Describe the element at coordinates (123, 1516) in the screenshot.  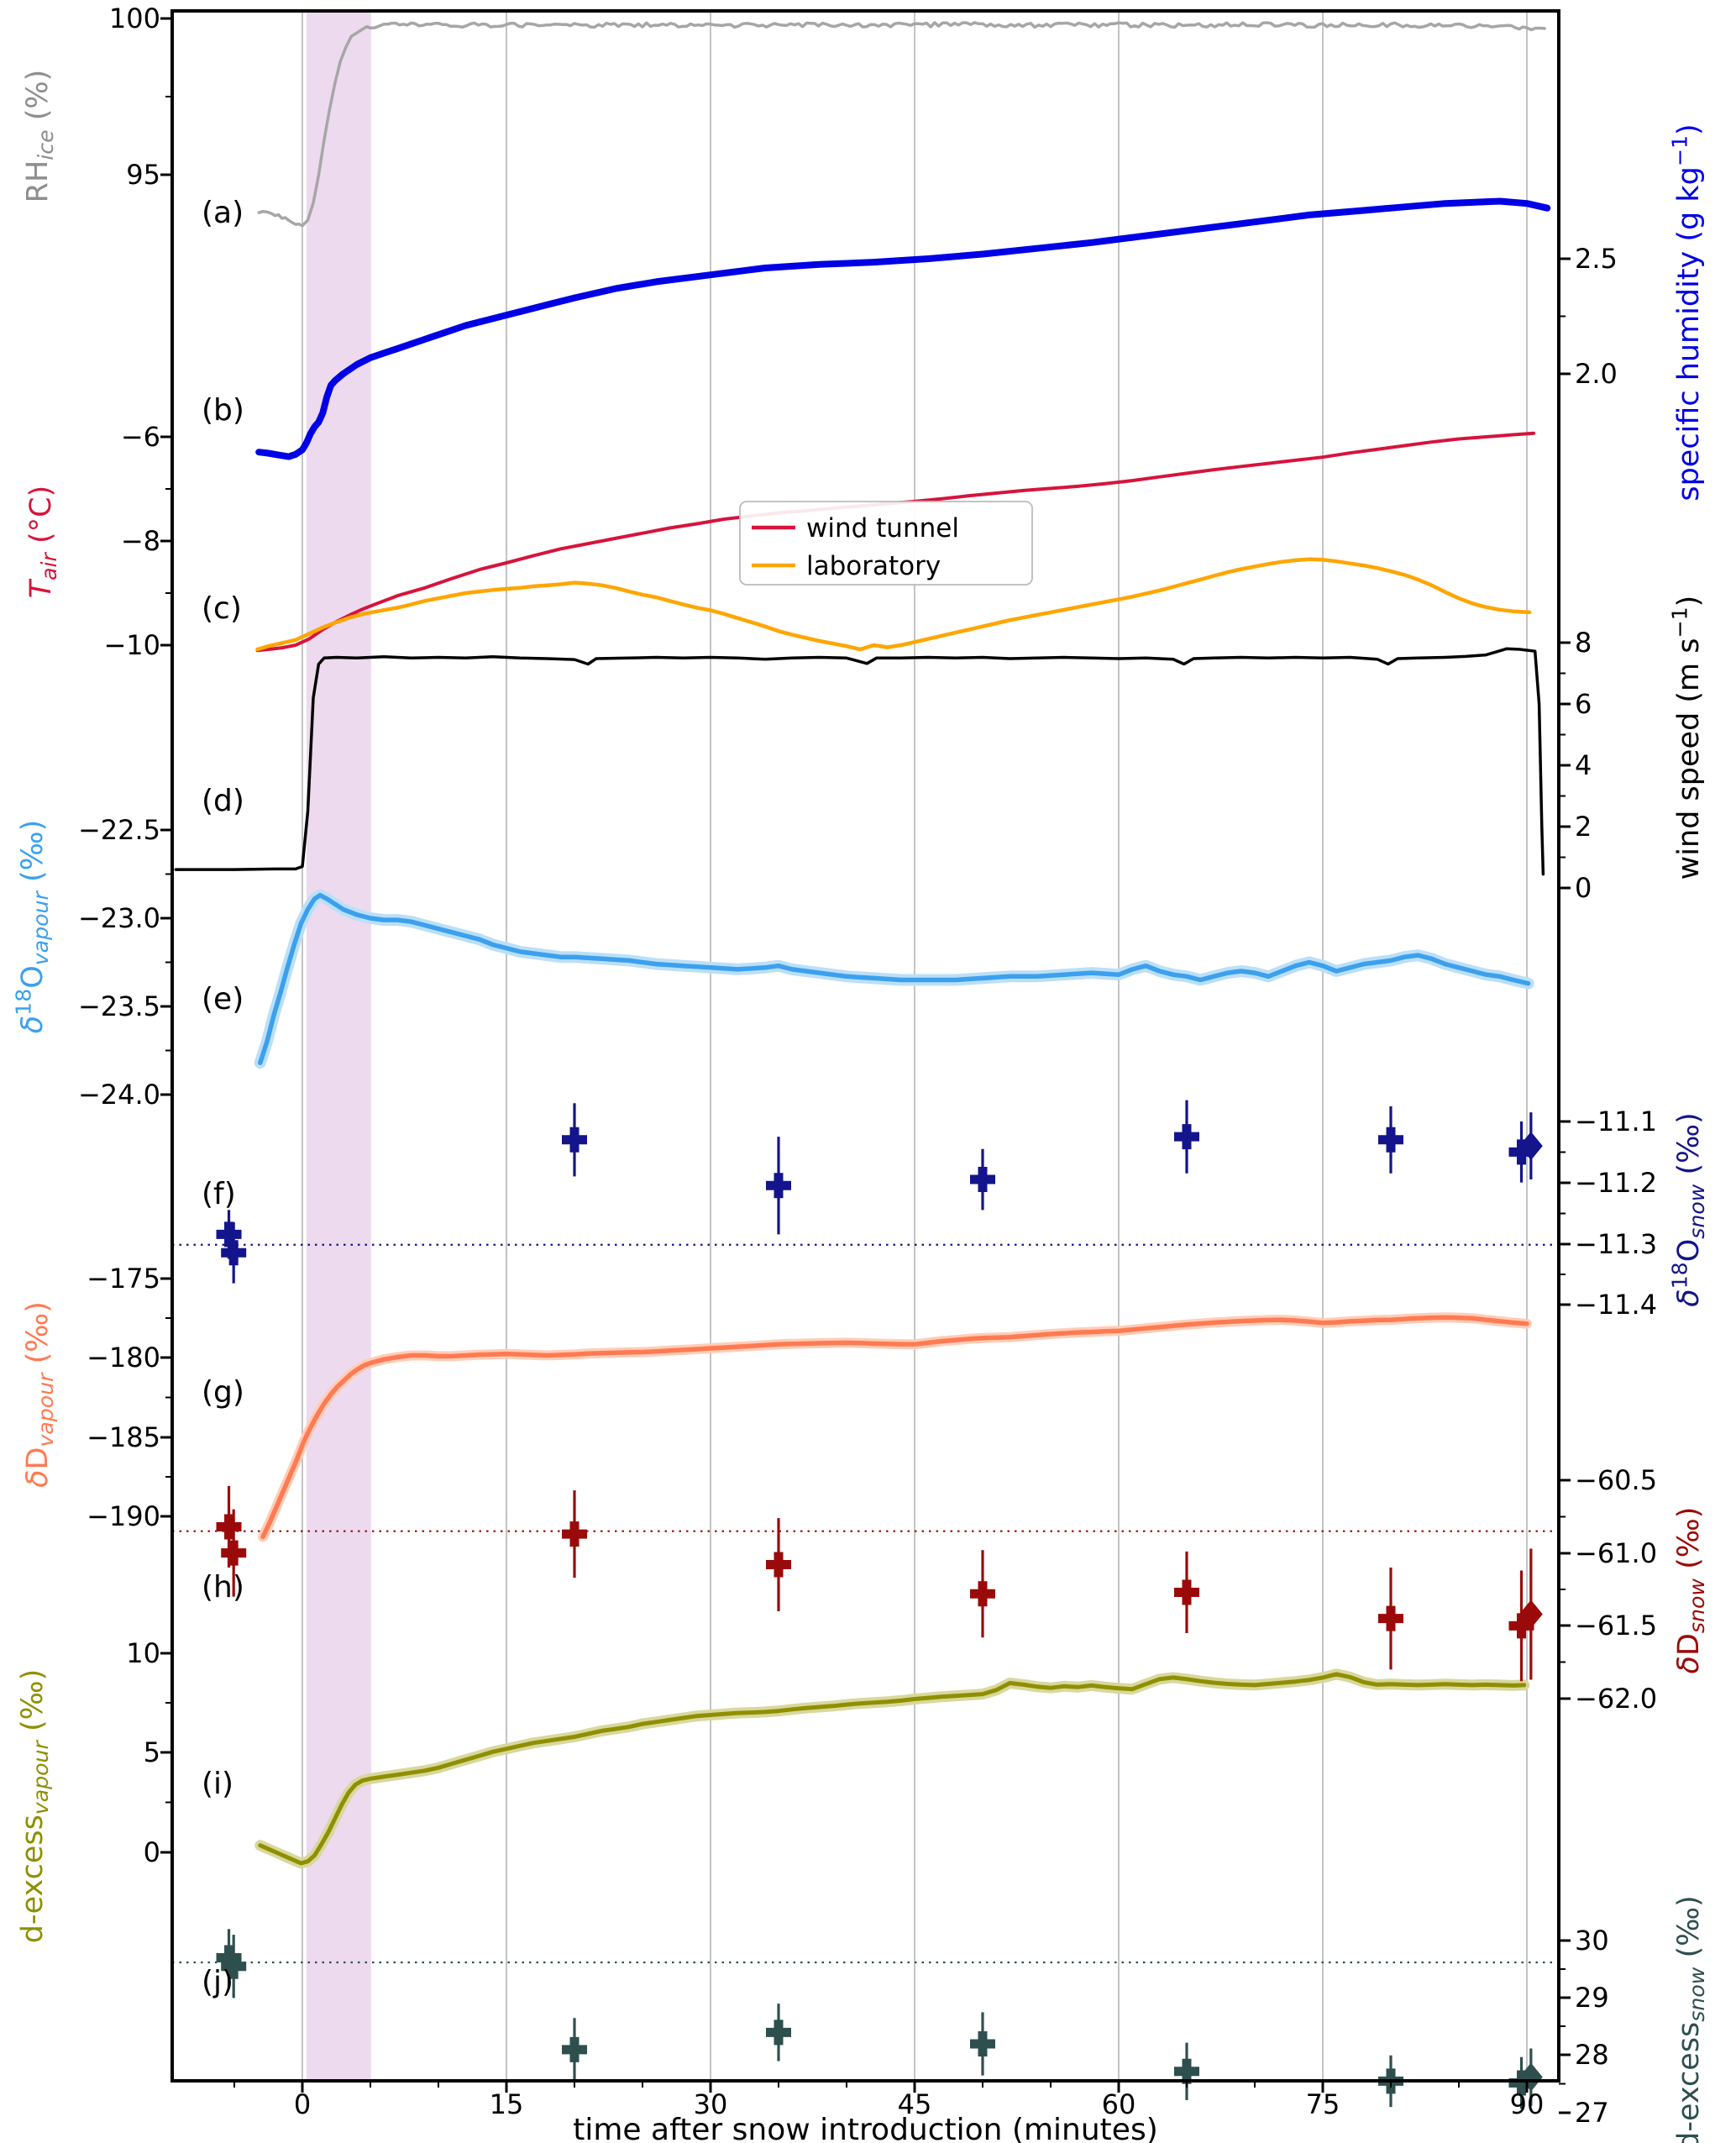
I see `y-tick-label-ddv: −190` at that location.